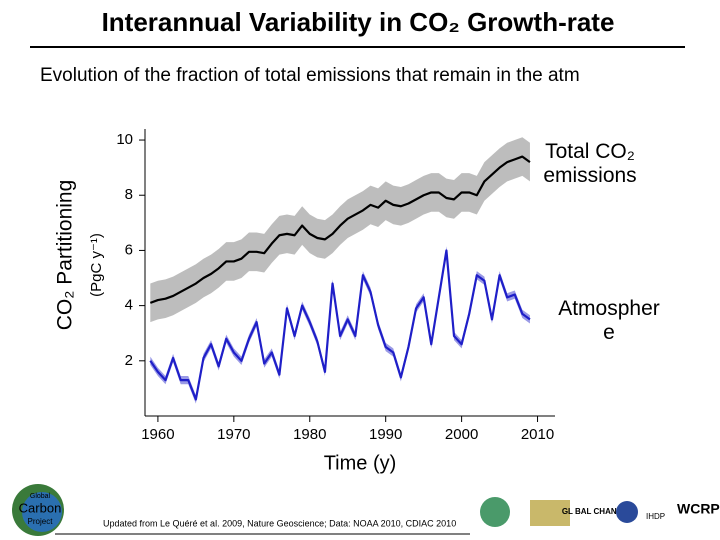  Describe the element at coordinates (385, 434) in the screenshot. I see `x-tick-label: 1990` at that location.